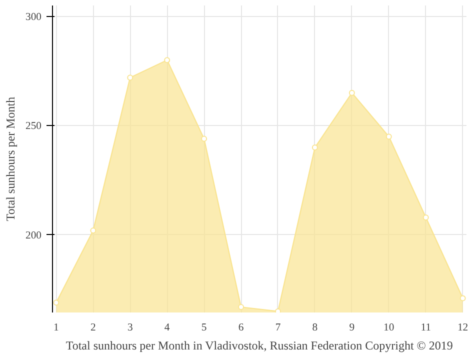 The width and height of the screenshot is (474, 355). What do you see at coordinates (425, 328) in the screenshot?
I see `x-tick-label: 11` at bounding box center [425, 328].